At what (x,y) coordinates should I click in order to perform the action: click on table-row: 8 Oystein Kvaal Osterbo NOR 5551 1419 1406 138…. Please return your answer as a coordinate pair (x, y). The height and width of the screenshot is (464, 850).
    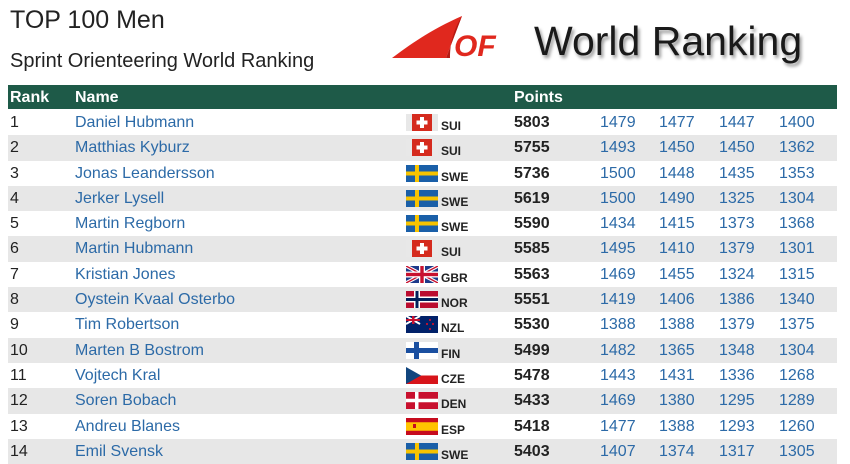
    Looking at the image, I should click on (422, 300).